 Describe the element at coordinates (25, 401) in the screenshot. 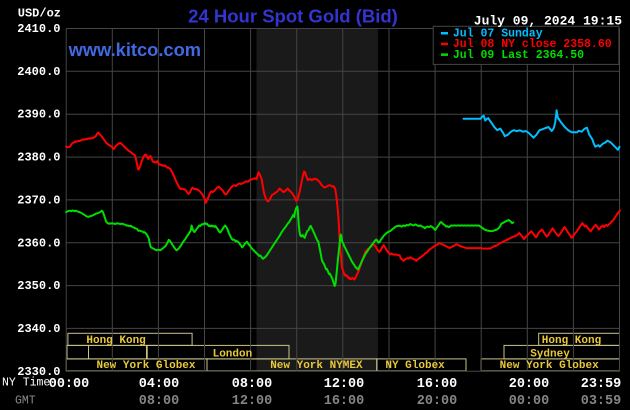

I see `svg-text: GMT` at that location.